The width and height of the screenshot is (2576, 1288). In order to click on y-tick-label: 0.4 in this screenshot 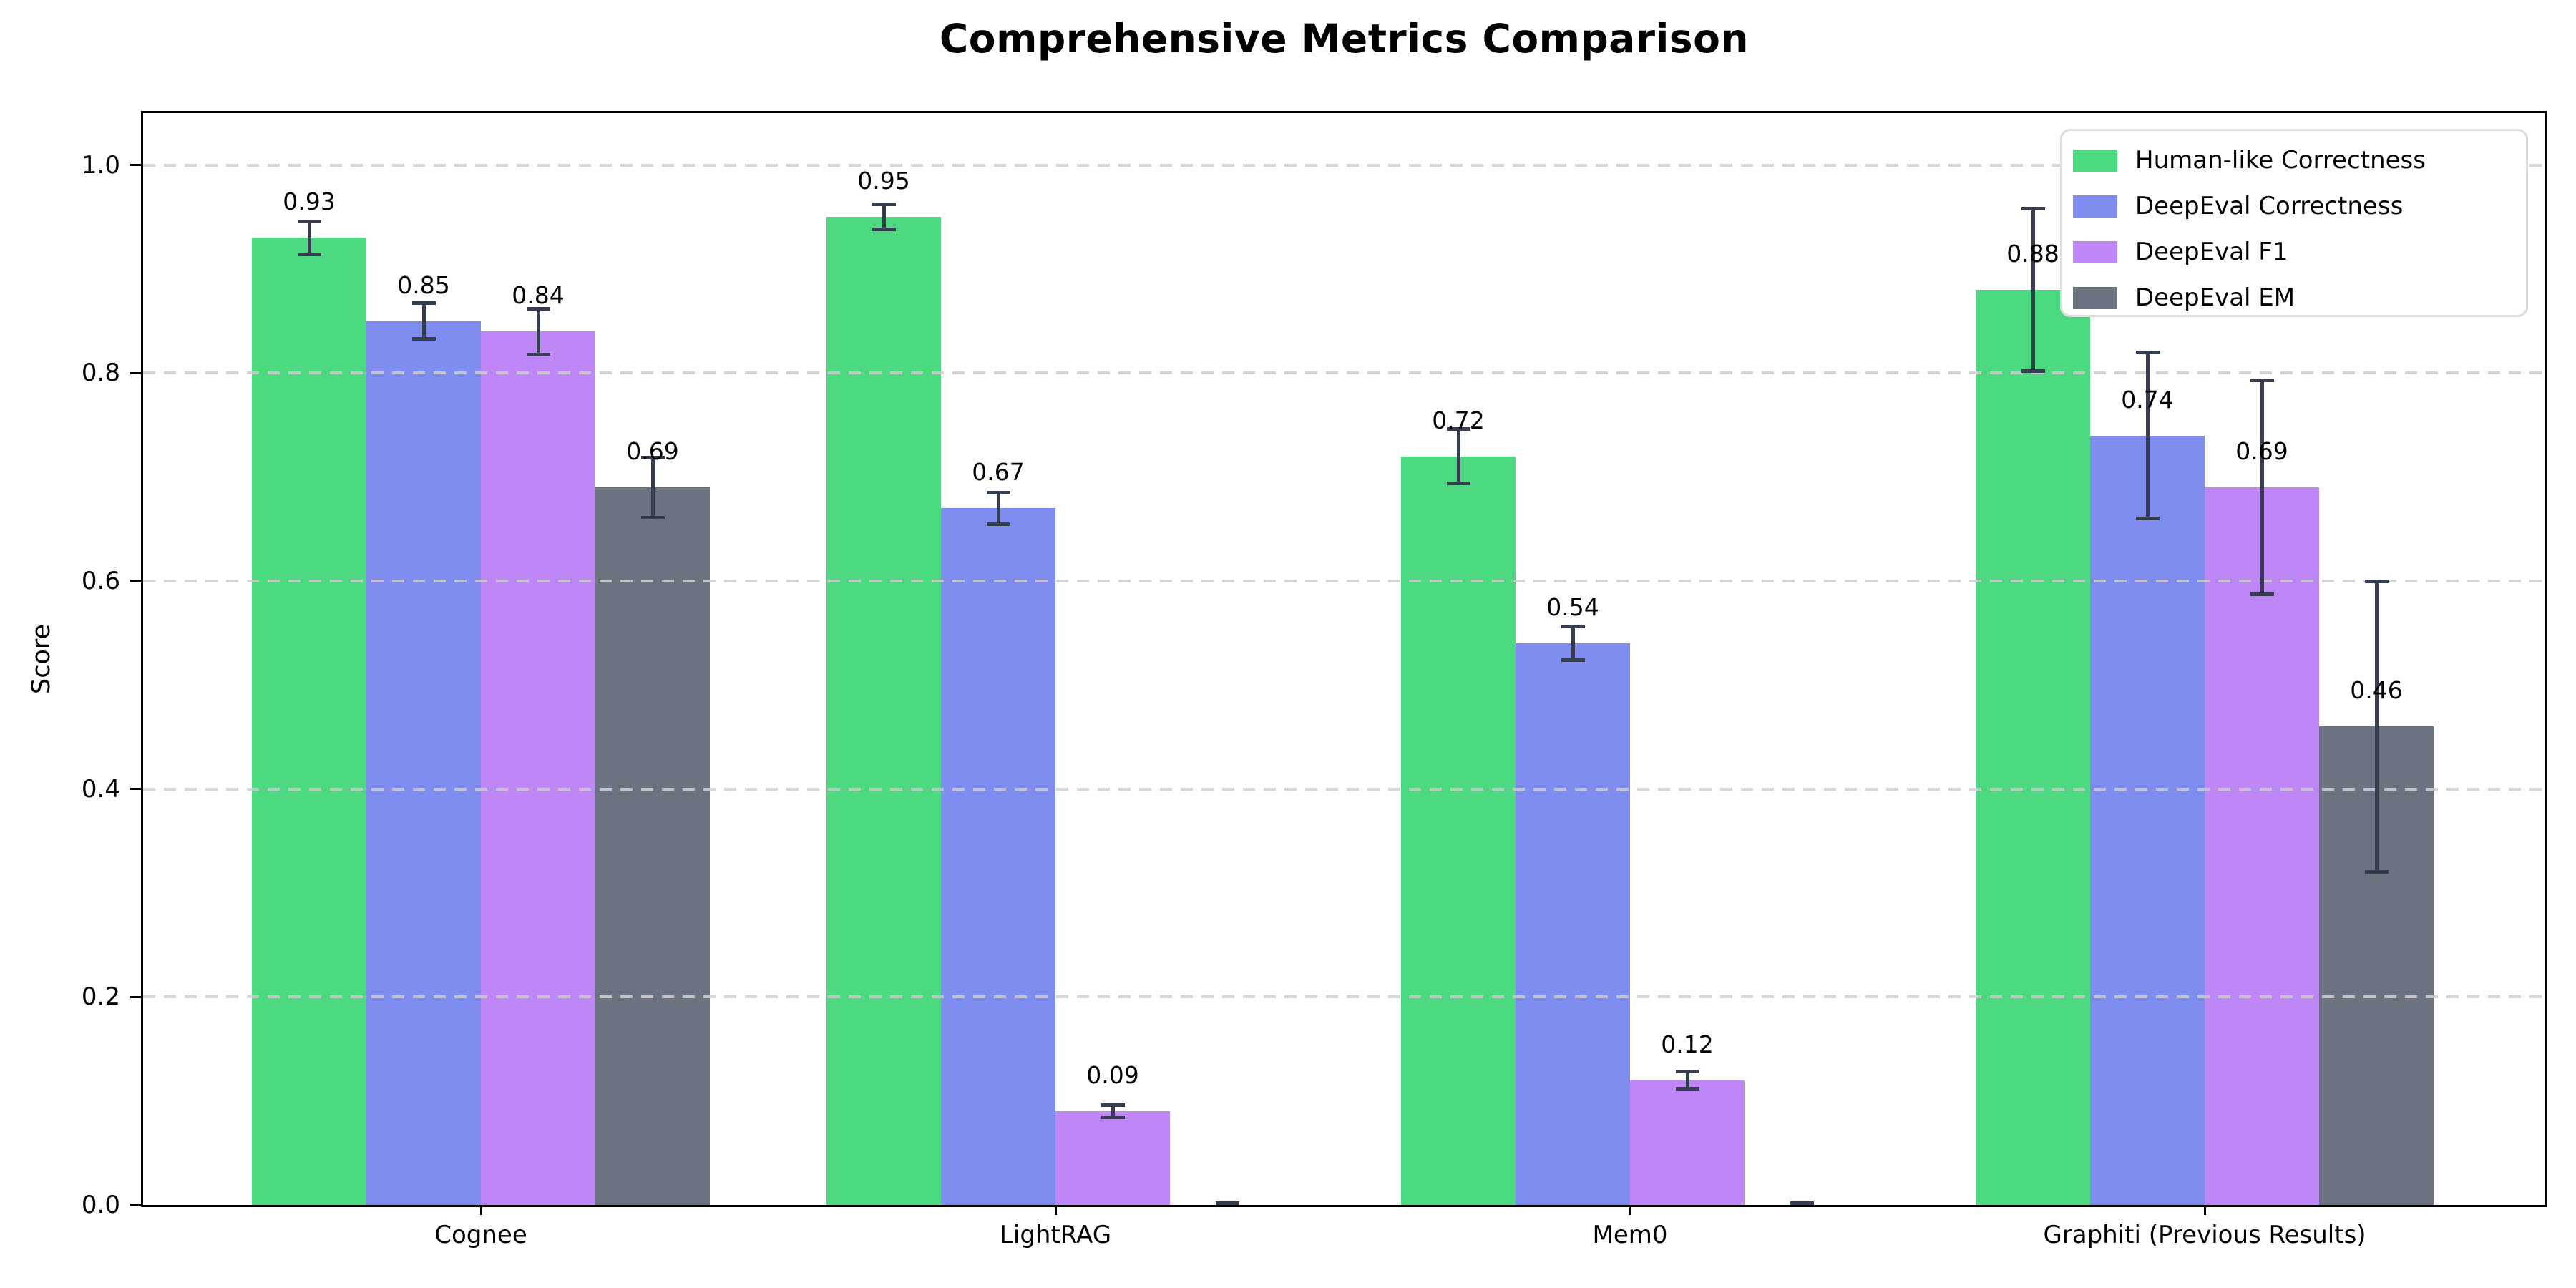, I will do `click(100, 789)`.